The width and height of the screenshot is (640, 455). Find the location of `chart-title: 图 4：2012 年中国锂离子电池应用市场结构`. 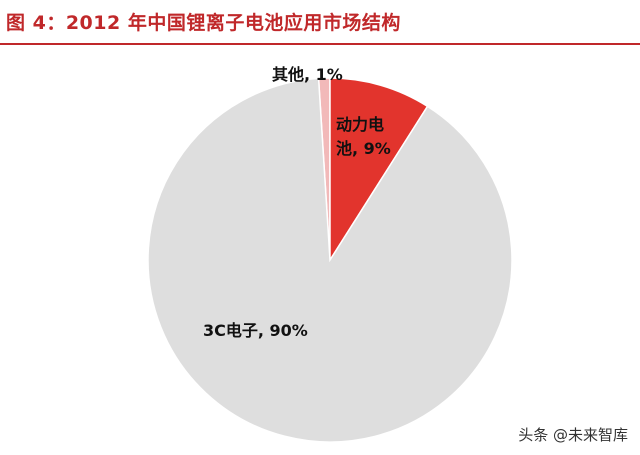

chart-title: 图 4：2012 年中国锂离子电池应用市场结构 is located at coordinates (203, 23).